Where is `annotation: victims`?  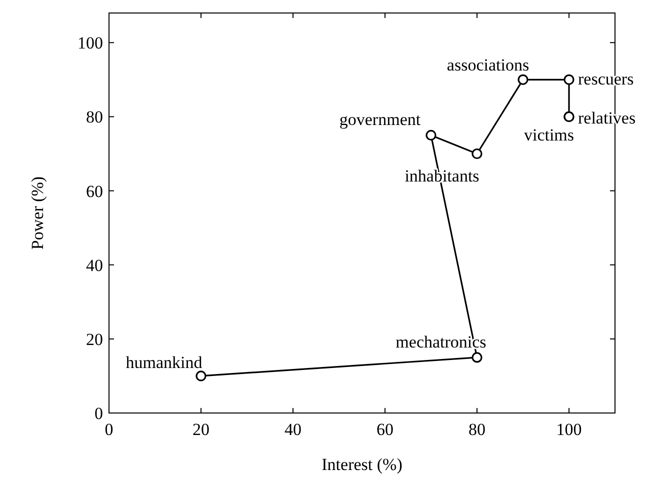 annotation: victims is located at coordinates (549, 135).